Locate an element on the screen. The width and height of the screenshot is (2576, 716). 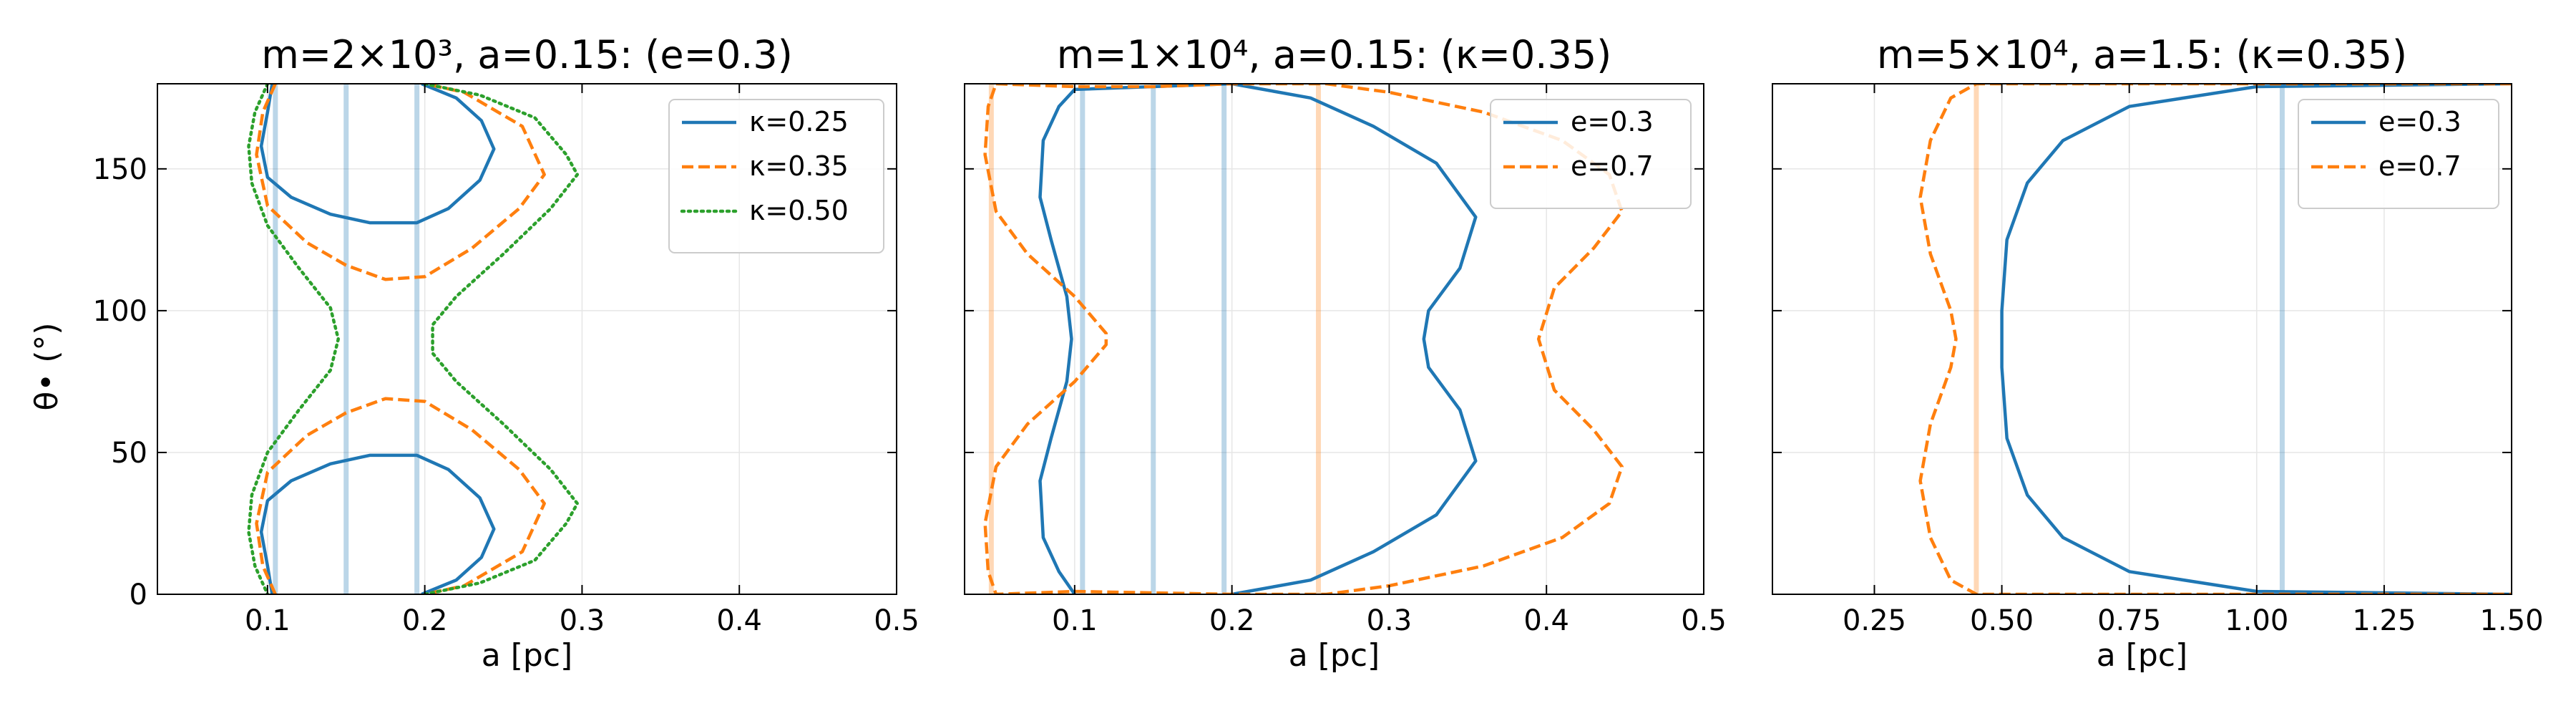
y-tick-label: 0 is located at coordinates (138, 595).